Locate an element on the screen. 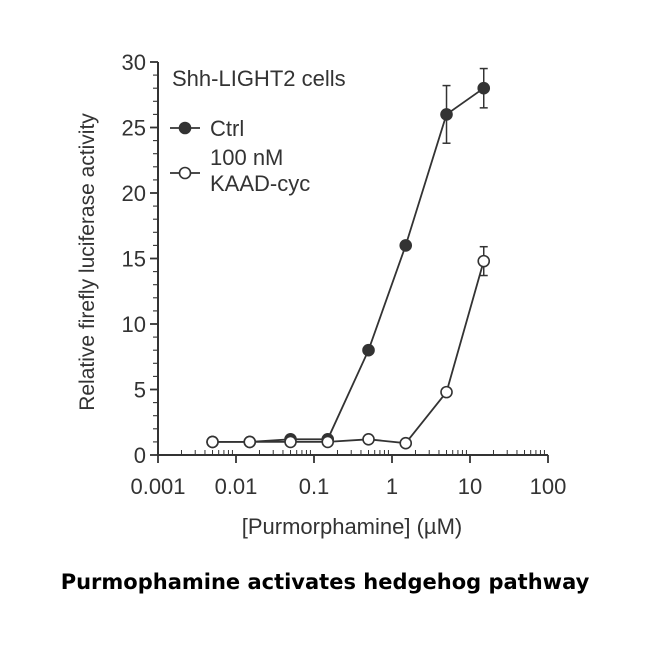 This screenshot has width=650, height=650. x-tick-label: 1 is located at coordinates (392, 486).